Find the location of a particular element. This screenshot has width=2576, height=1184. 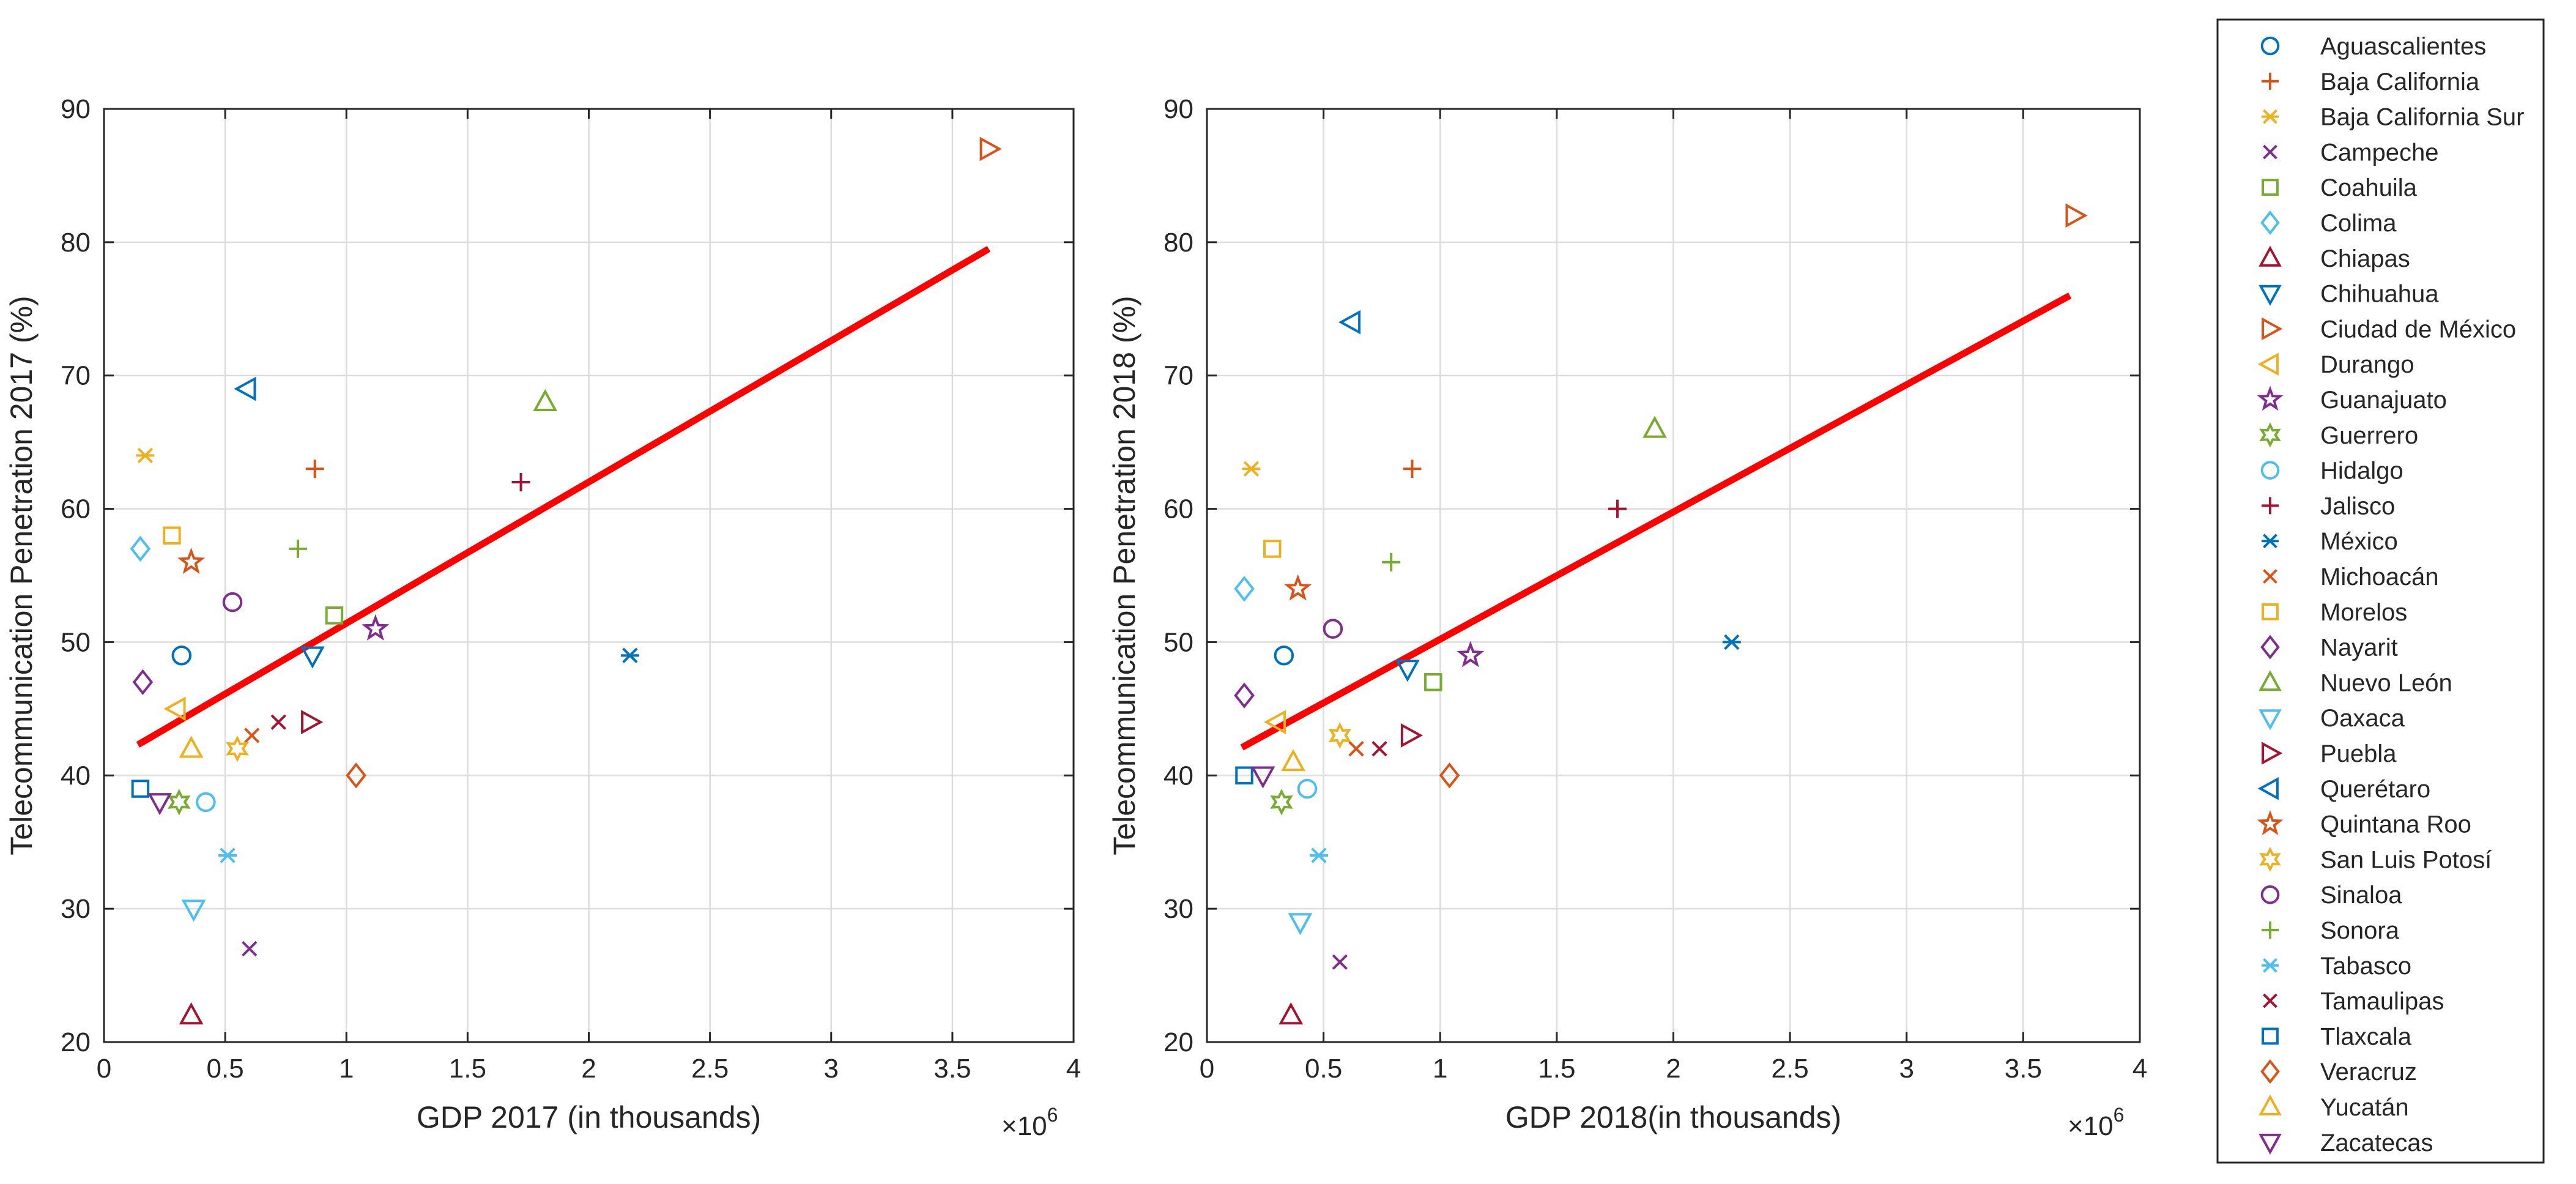

legend-box is located at coordinates (2380, 591).